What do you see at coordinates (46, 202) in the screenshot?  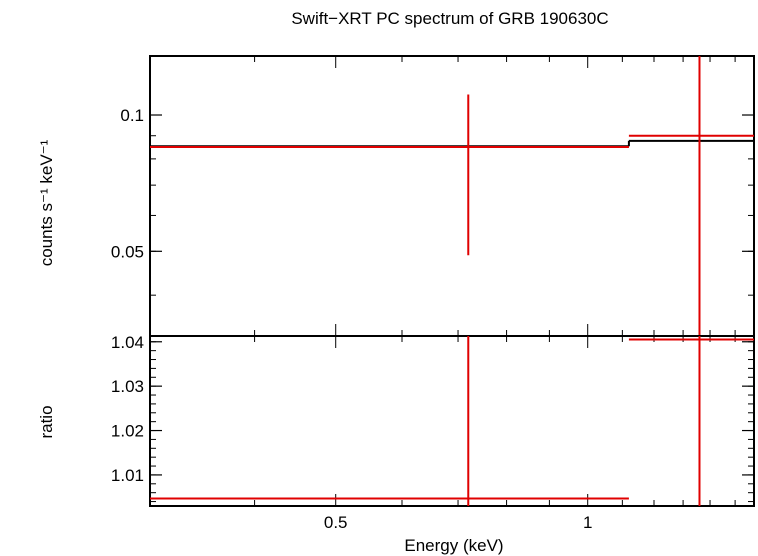 I see `y-axis-label-spectrum: counts s⁻¹ keV⁻¹` at bounding box center [46, 202].